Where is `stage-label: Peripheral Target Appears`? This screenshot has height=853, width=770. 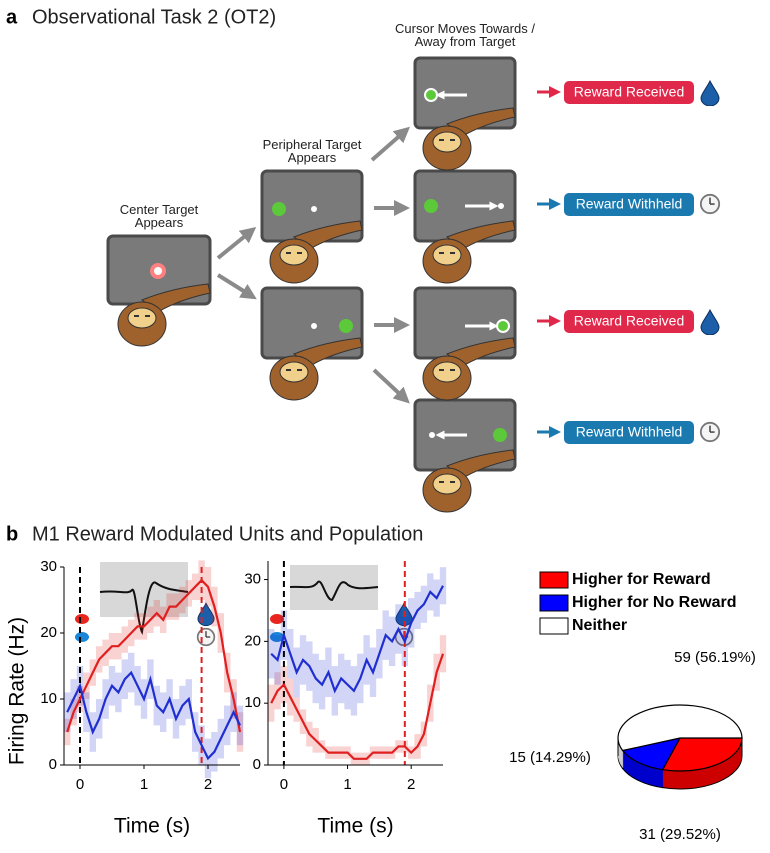 stage-label: Peripheral Target Appears is located at coordinates (312, 151).